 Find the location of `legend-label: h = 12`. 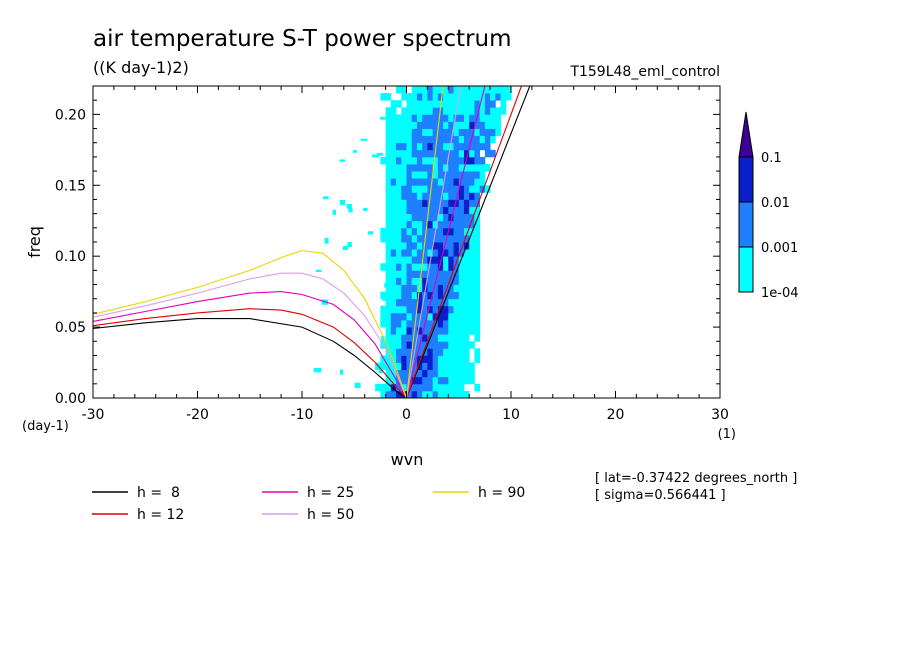

legend-label: h = 12 is located at coordinates (160, 515).